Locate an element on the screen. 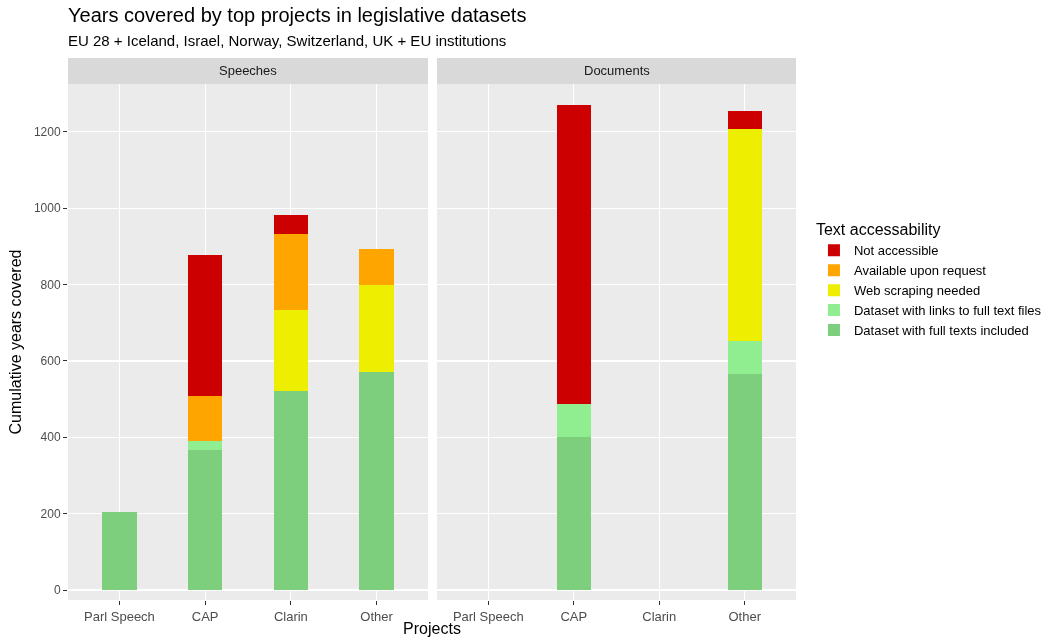 This screenshot has height=644, width=1057. y-tick-label: 200 is located at coordinates (50, 513).